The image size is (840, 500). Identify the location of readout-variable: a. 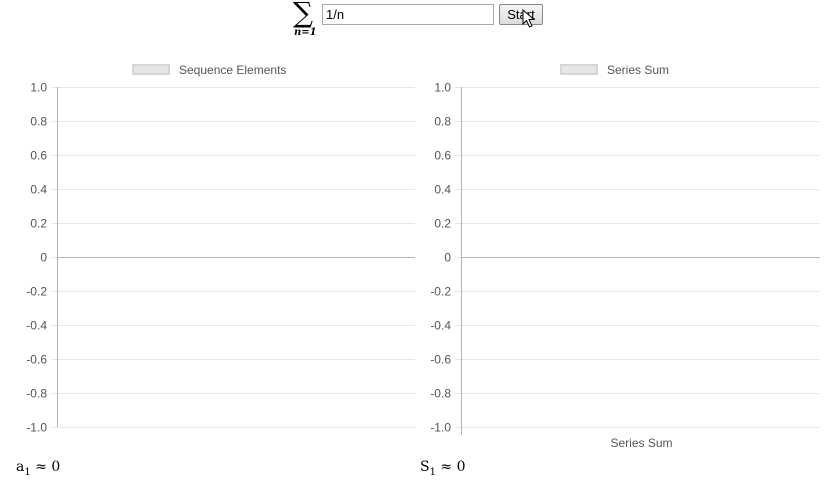
(20, 467).